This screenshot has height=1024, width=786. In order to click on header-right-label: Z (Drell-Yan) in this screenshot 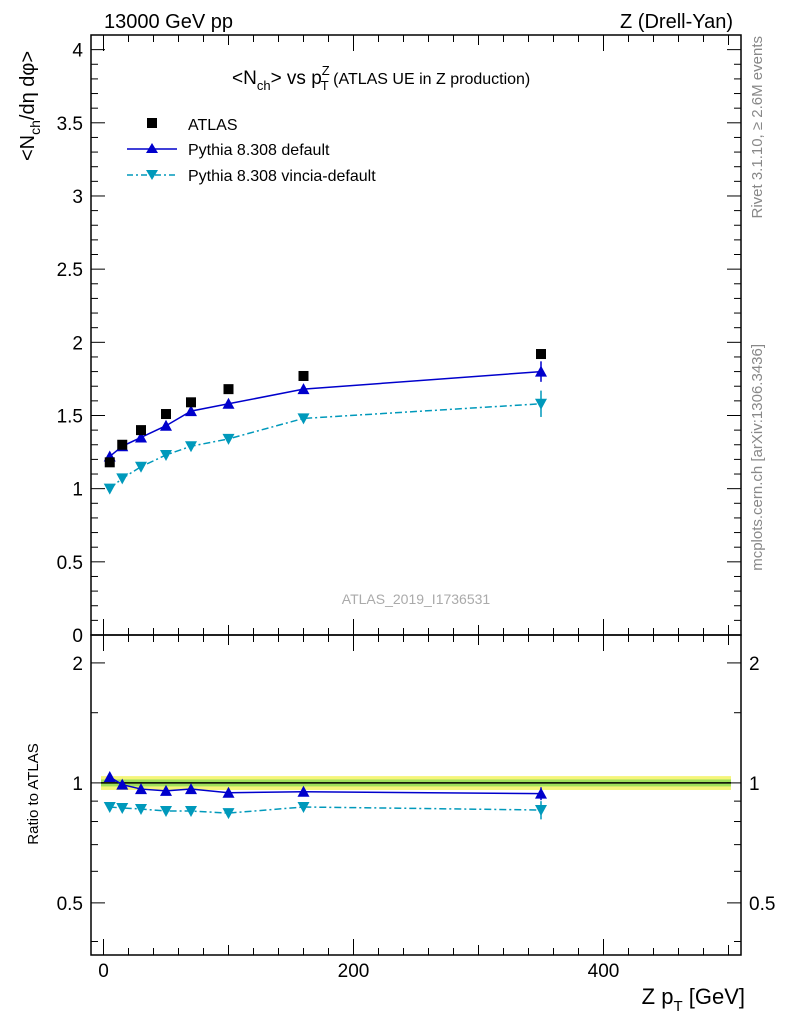, I will do `click(676, 22)`.